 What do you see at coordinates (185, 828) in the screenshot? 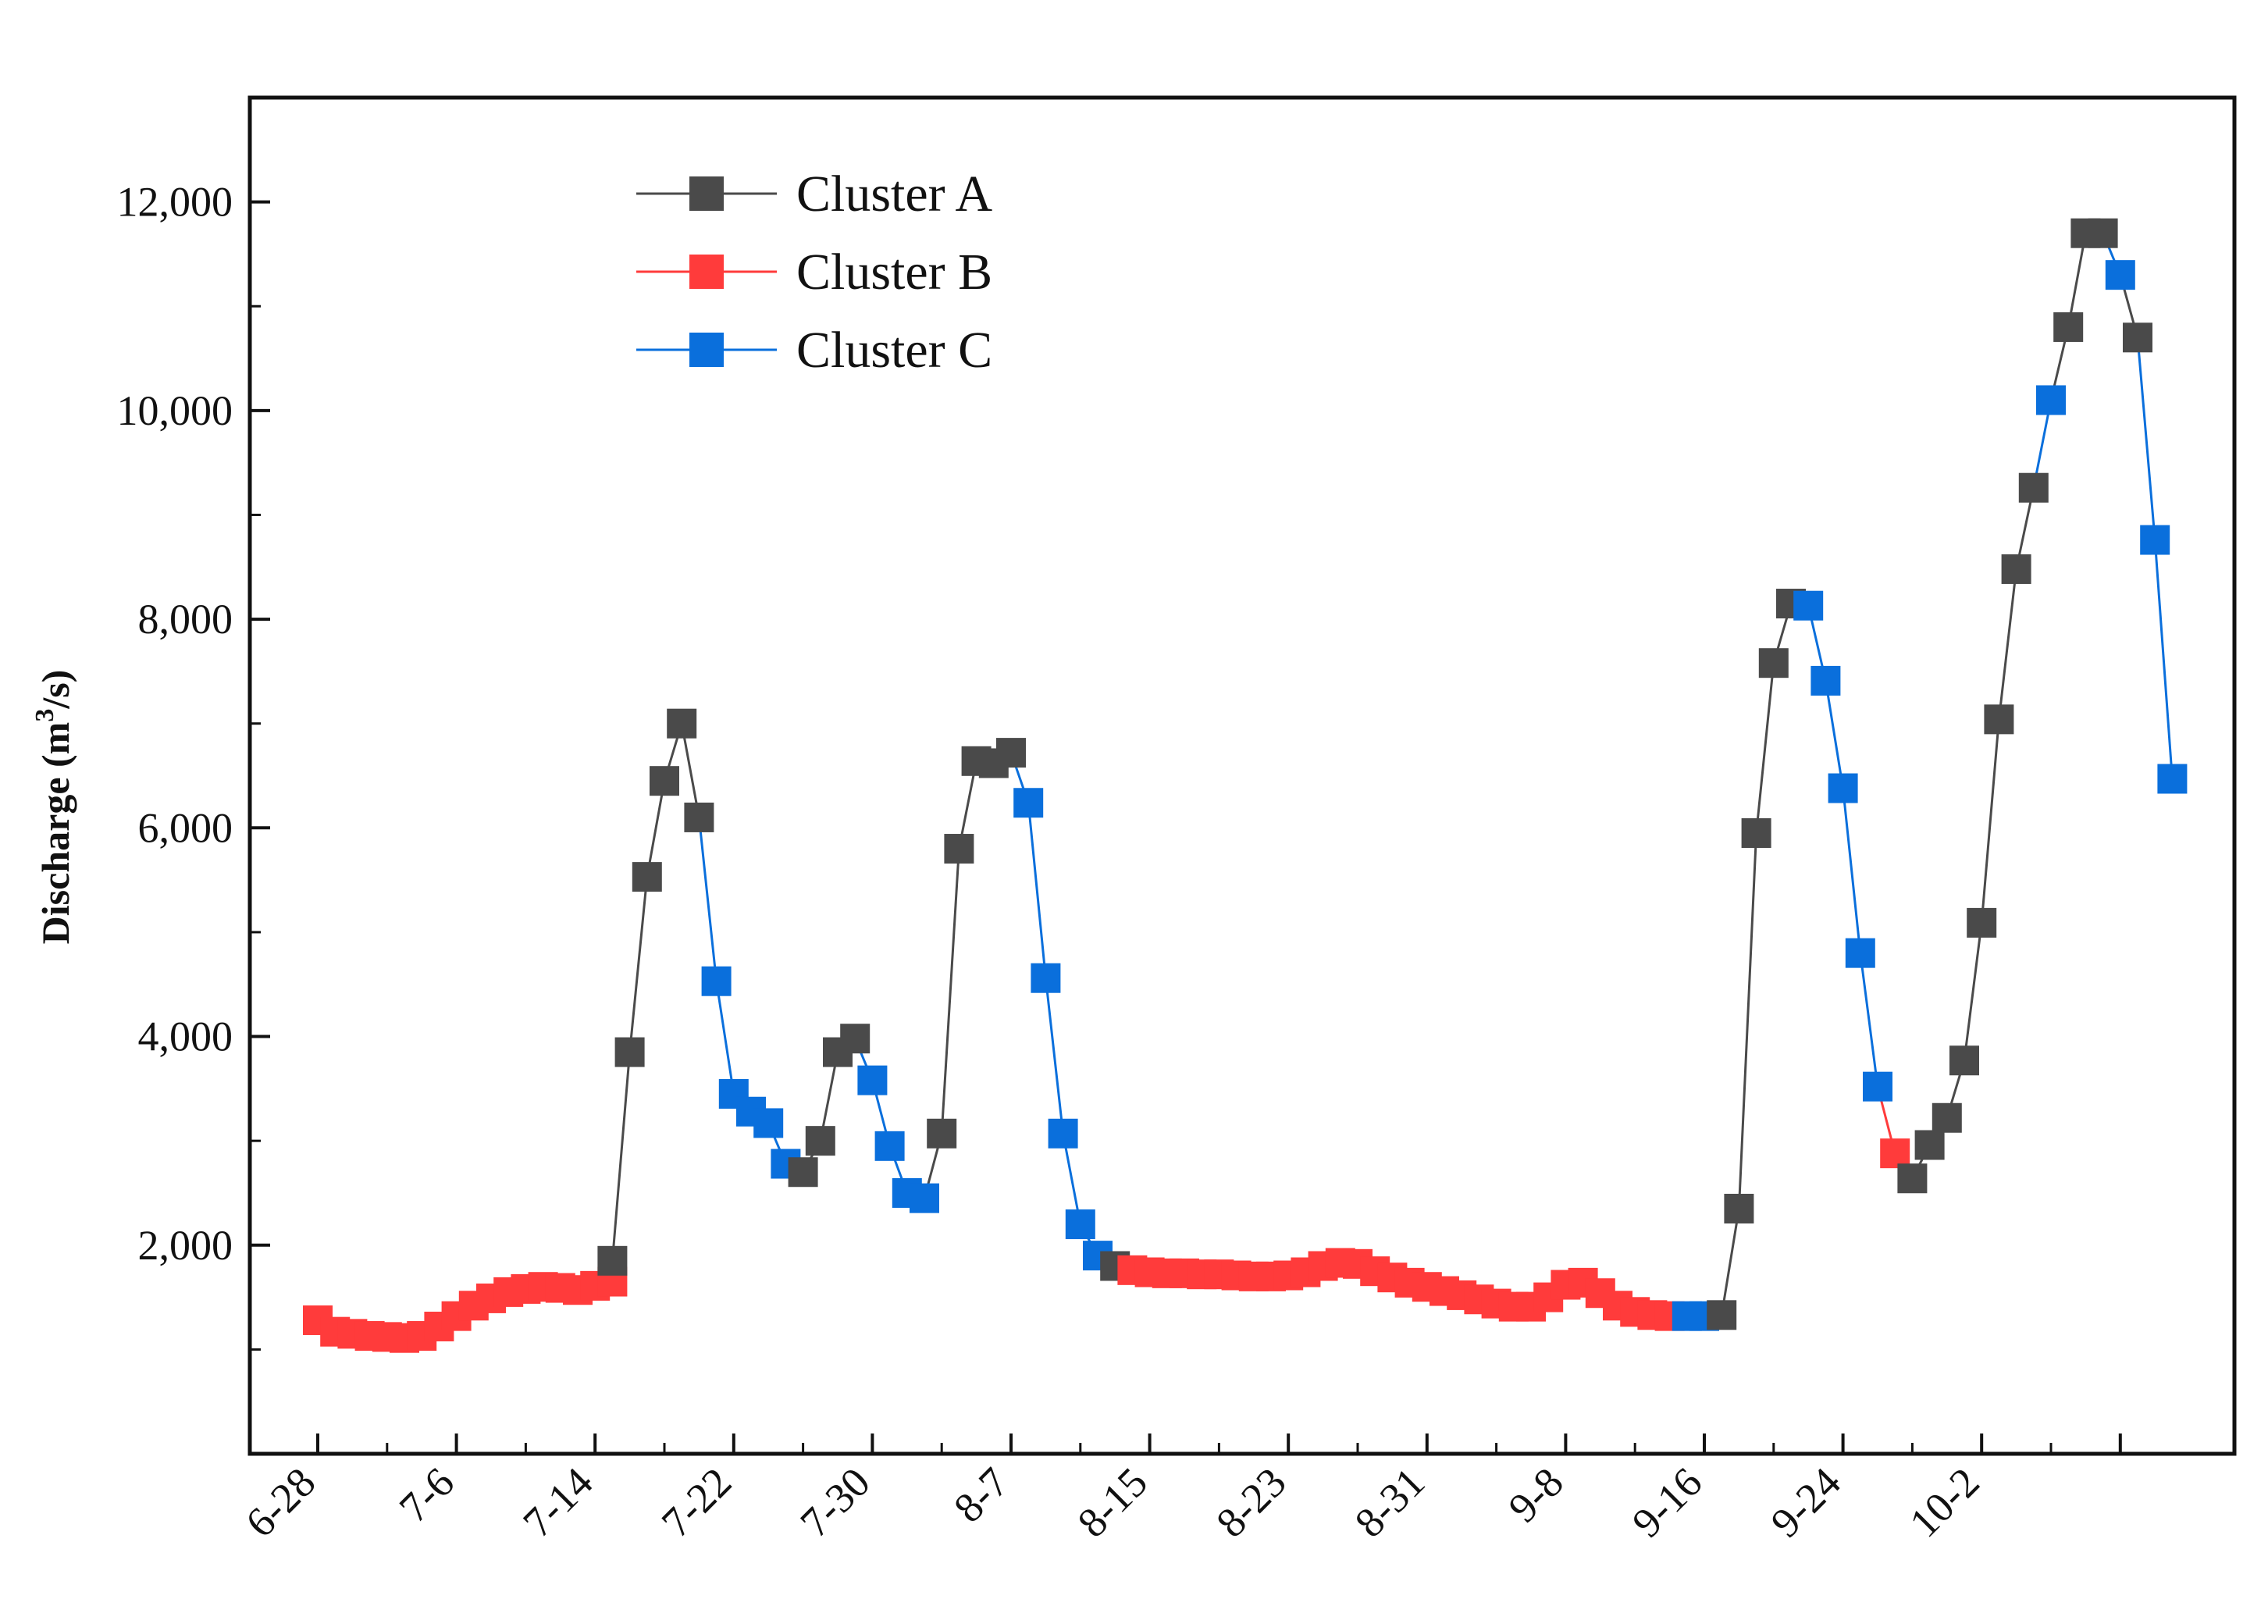
I see `y-tick-label: 6,000` at bounding box center [185, 828].